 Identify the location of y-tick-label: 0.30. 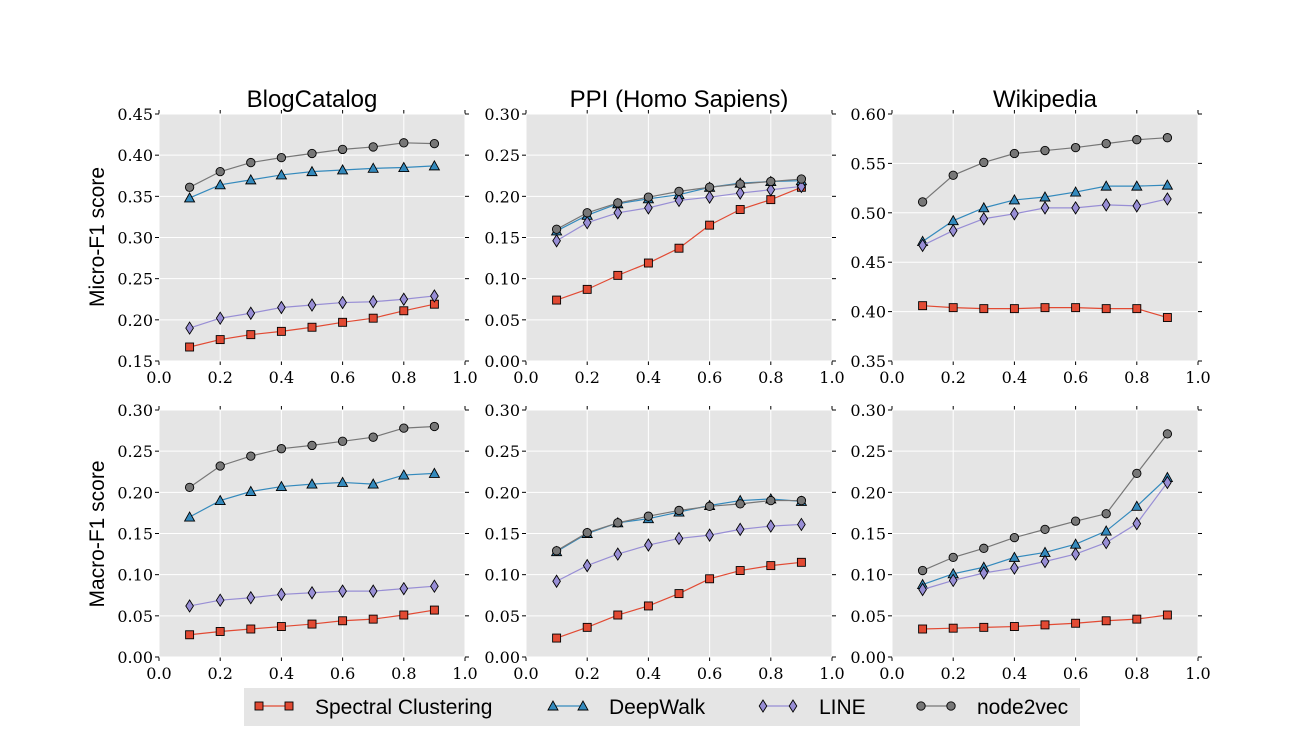
(135, 238).